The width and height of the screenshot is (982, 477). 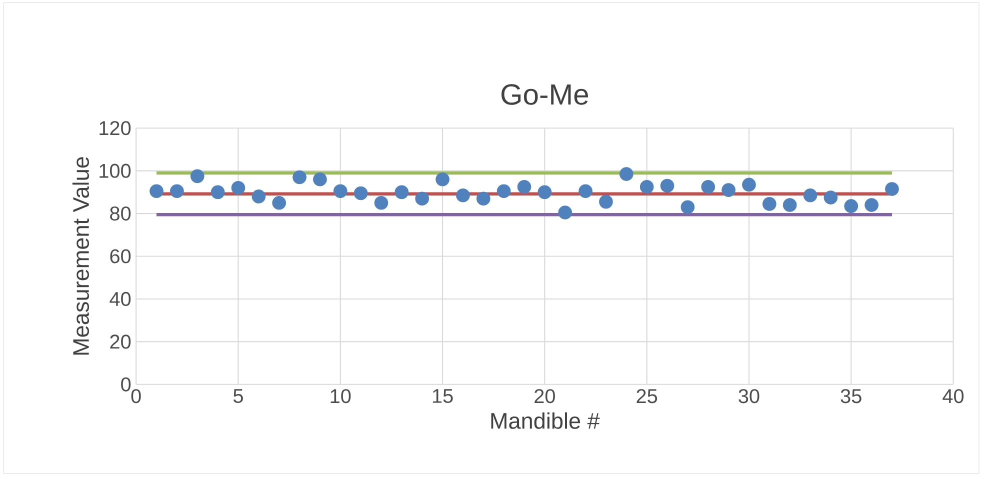 I want to click on x-tick-label: 20, so click(x=544, y=396).